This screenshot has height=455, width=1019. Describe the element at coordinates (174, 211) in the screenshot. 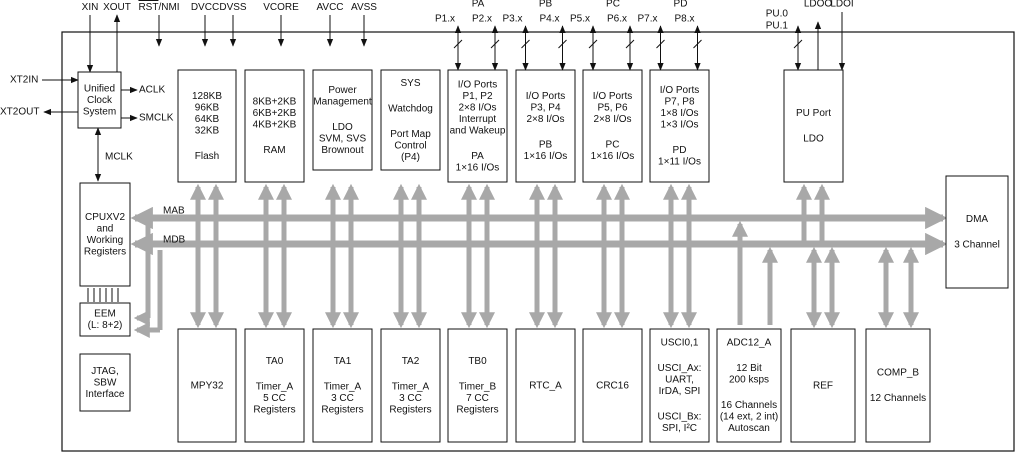

I see `bus-label: MAB` at that location.